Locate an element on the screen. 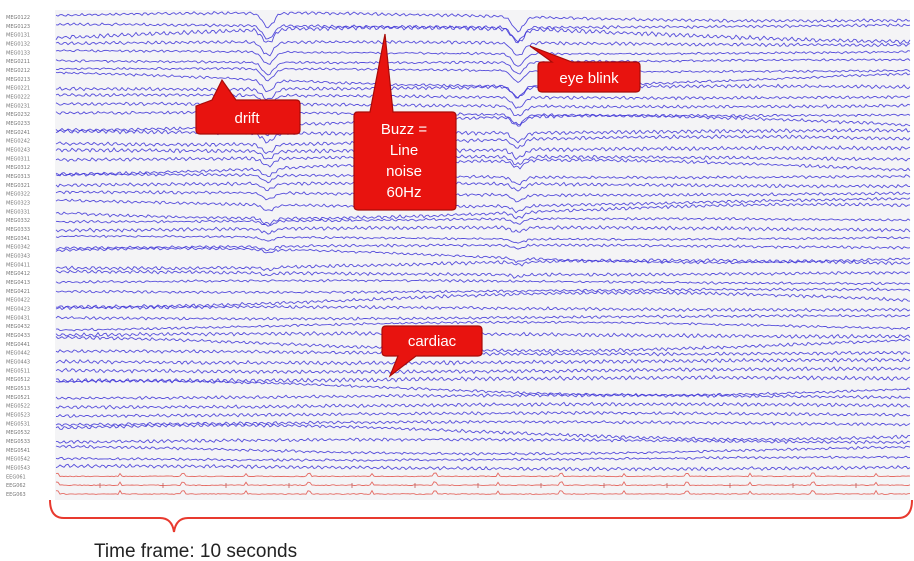 The image size is (914, 561). channel-label: MEG0322 is located at coordinates (18, 195).